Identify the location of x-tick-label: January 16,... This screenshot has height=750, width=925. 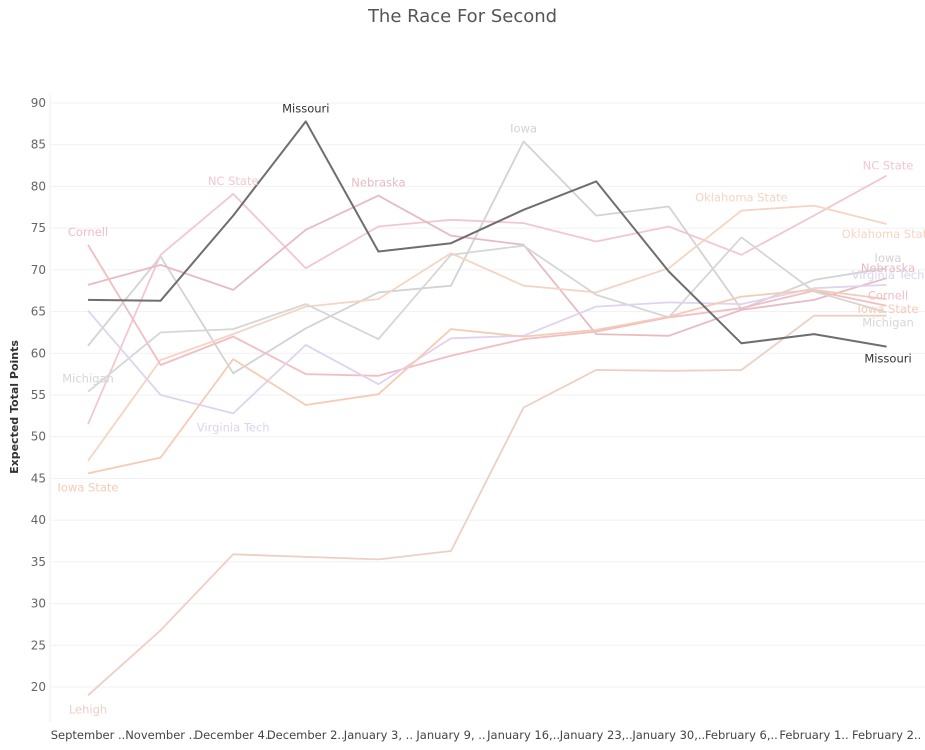
(523, 735).